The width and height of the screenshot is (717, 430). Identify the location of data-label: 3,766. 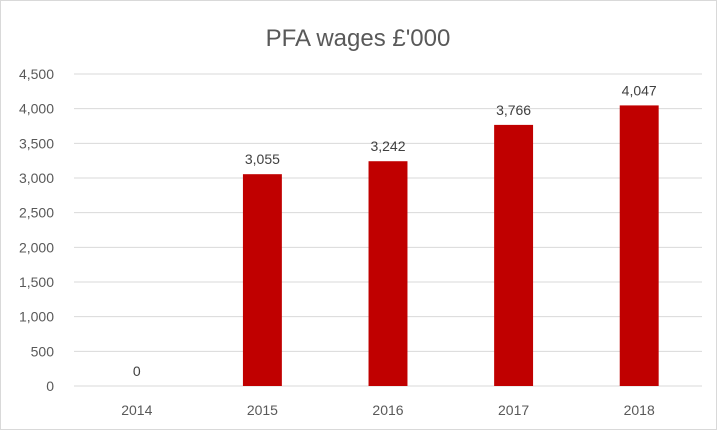
(513, 110).